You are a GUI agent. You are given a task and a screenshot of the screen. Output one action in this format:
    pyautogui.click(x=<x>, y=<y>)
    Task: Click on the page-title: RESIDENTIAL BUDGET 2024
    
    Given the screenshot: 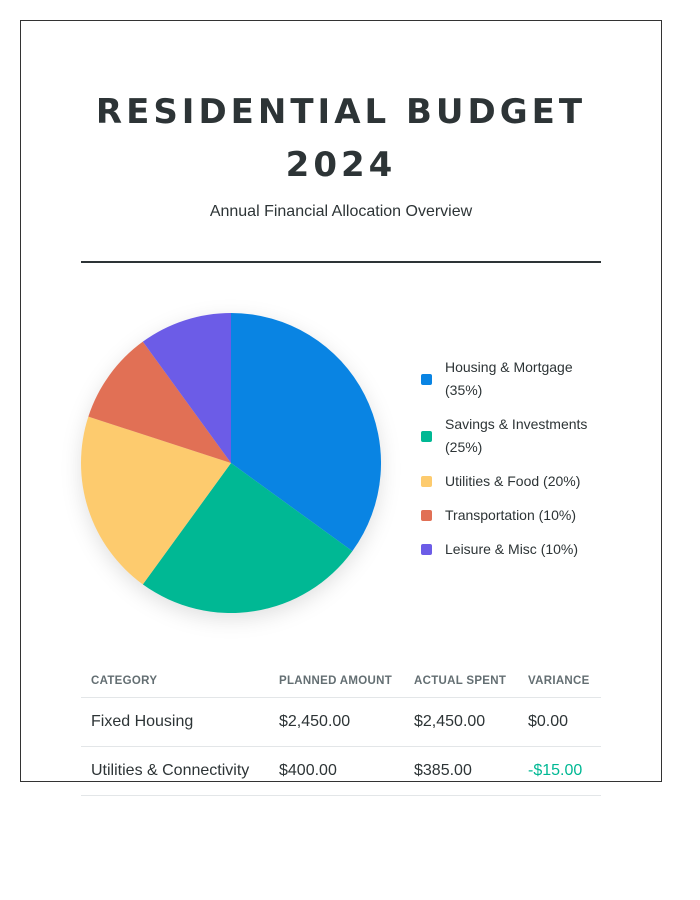 What is the action you would take?
    pyautogui.click(x=341, y=138)
    